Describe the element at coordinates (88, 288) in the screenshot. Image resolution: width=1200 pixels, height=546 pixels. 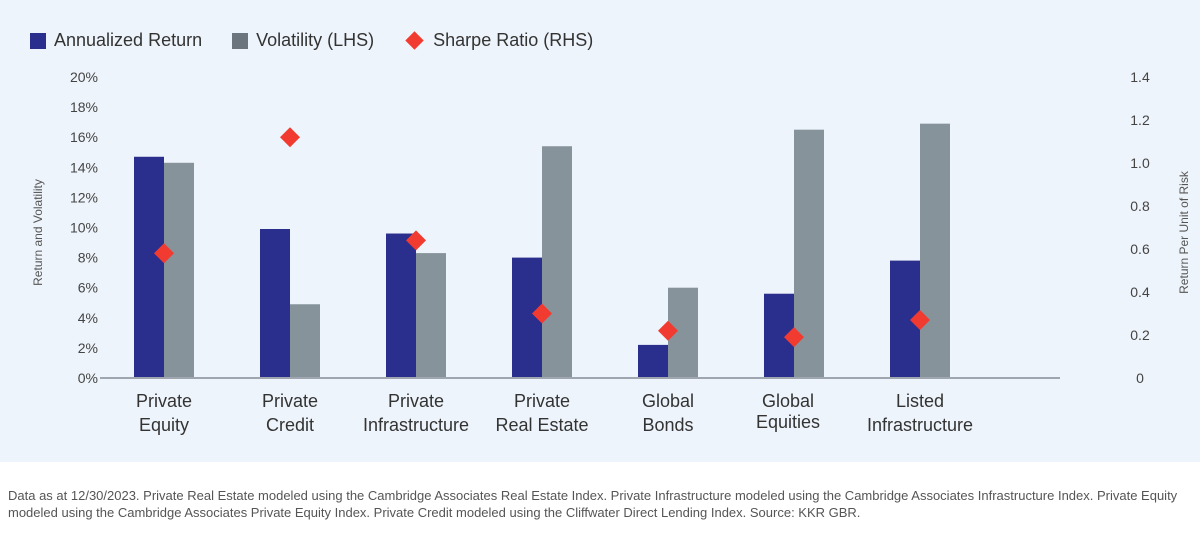
I see `y-tick-label: 6%` at that location.